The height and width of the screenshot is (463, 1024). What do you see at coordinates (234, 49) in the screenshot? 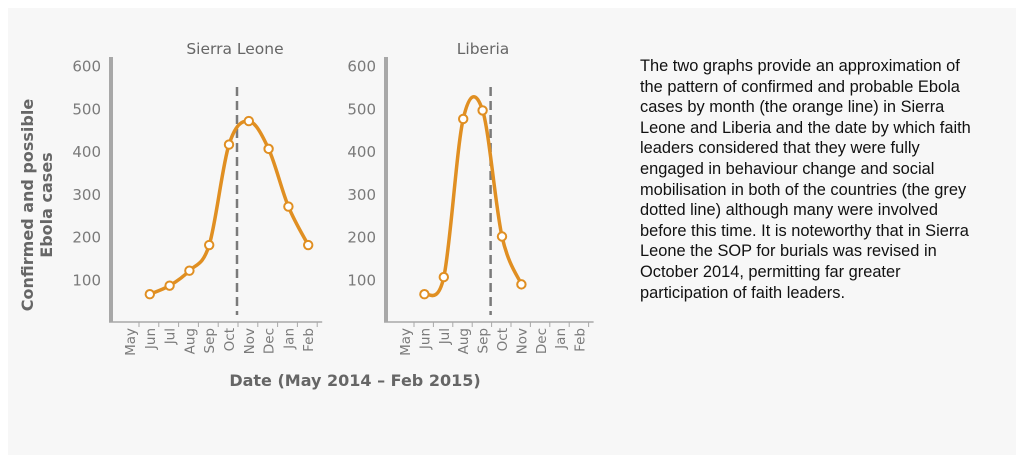
I see `sierra-leone-title: Sierra Leone` at bounding box center [234, 49].